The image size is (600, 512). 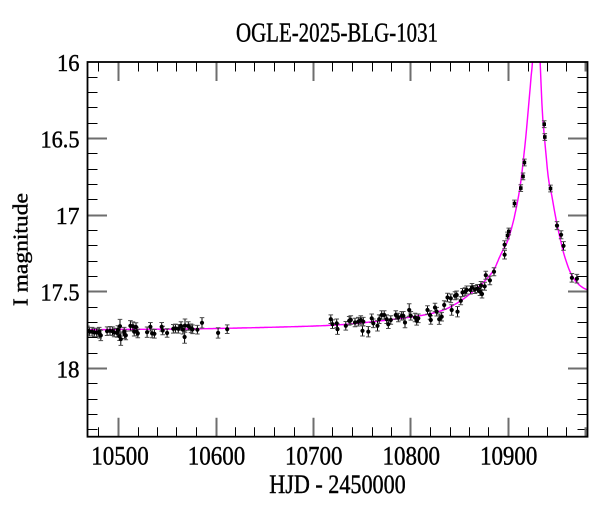 I want to click on svg-text: 10800, so click(x=412, y=456).